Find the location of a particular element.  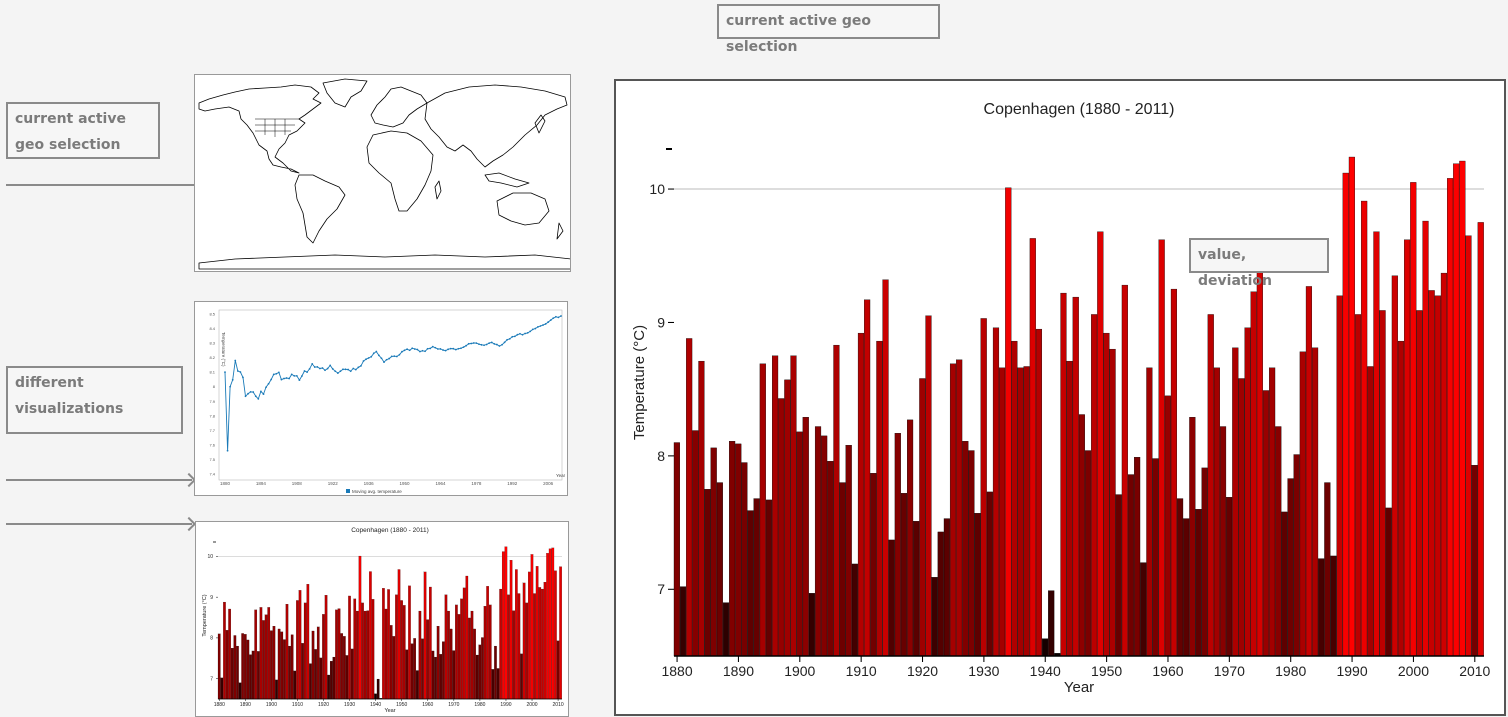

bar-1983 is located at coordinates (487, 643).